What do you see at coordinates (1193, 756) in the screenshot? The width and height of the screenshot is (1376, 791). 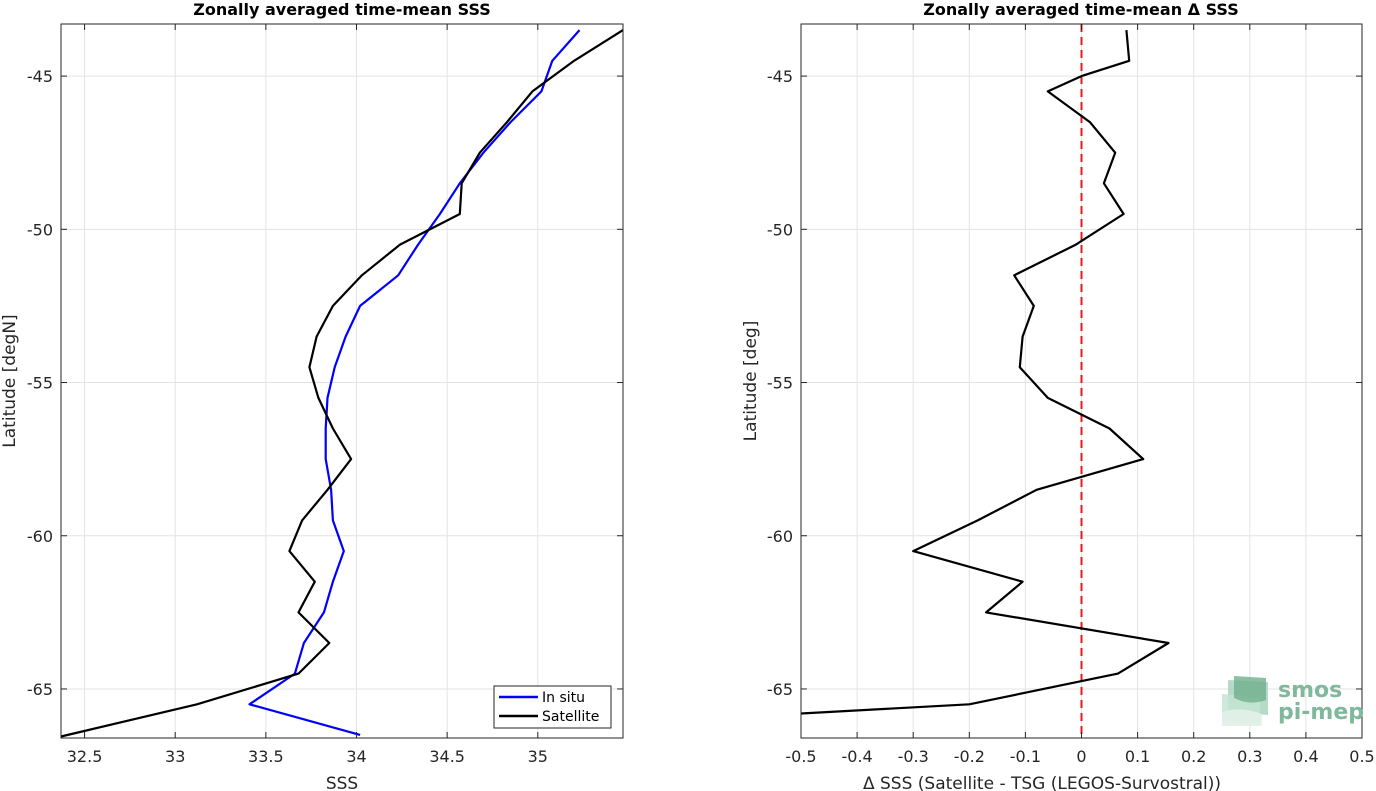 I see `x-tick-label: 0.2` at bounding box center [1193, 756].